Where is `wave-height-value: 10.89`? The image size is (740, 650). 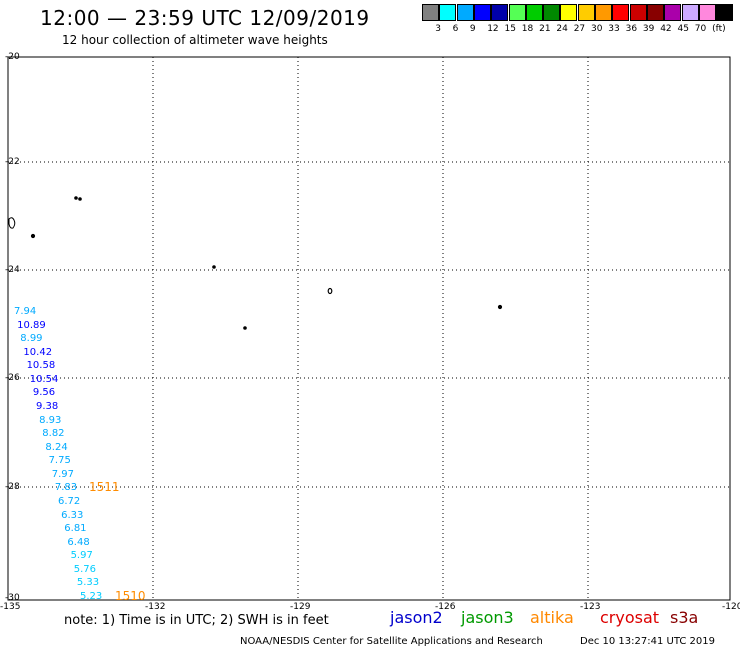
wave-height-value: 10.89 is located at coordinates (31, 325).